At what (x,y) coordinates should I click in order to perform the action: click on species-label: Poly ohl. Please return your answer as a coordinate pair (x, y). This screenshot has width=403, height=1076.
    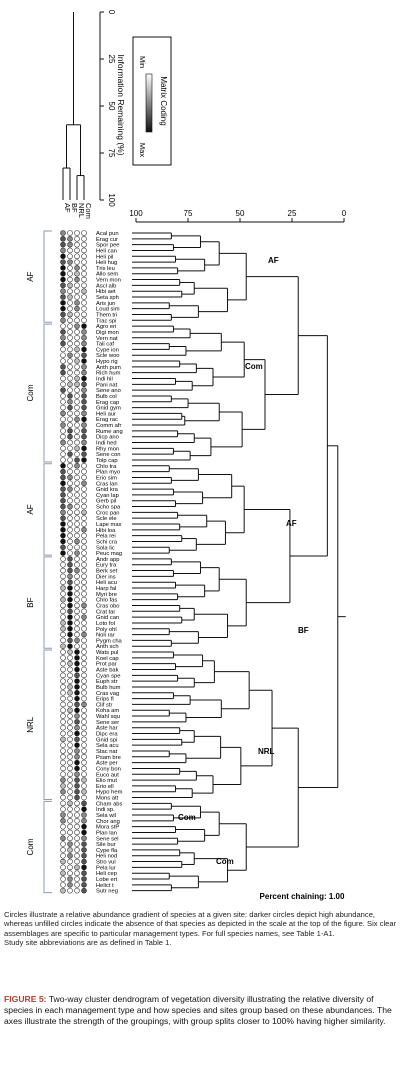
    Looking at the image, I should click on (106, 630).